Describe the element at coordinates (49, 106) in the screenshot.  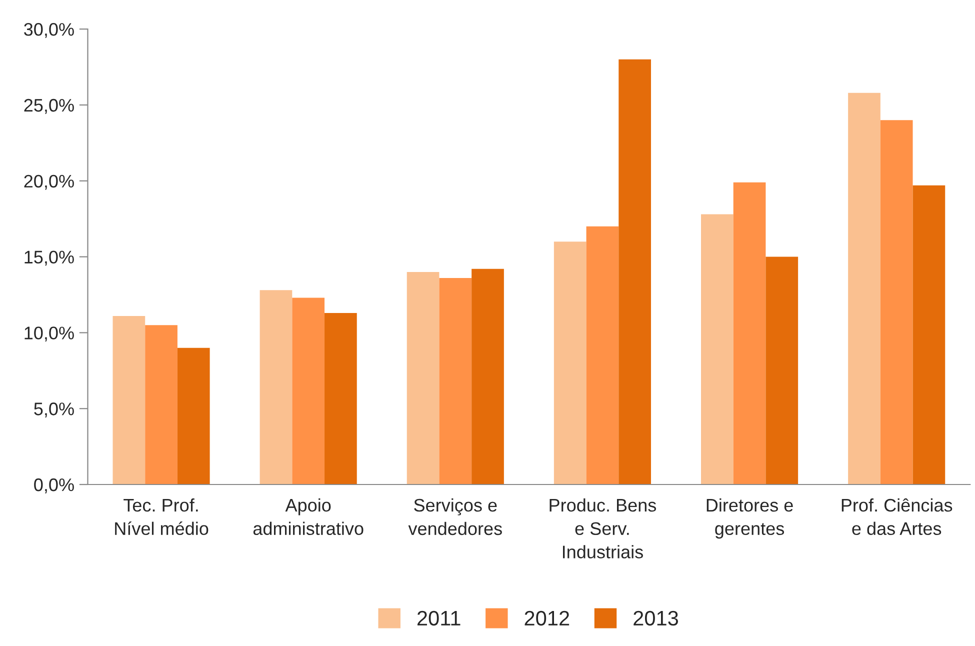
I see `y-tick-label: 25,0%` at that location.